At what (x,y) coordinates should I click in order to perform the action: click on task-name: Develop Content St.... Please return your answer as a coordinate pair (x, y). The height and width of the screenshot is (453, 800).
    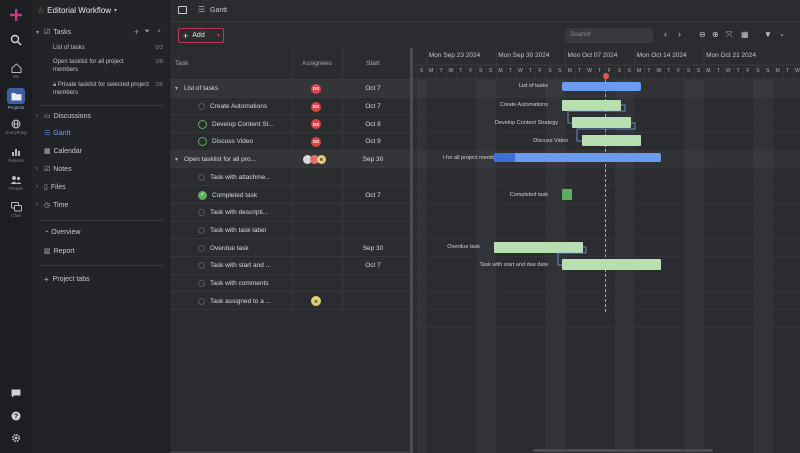
    Looking at the image, I should click on (243, 124).